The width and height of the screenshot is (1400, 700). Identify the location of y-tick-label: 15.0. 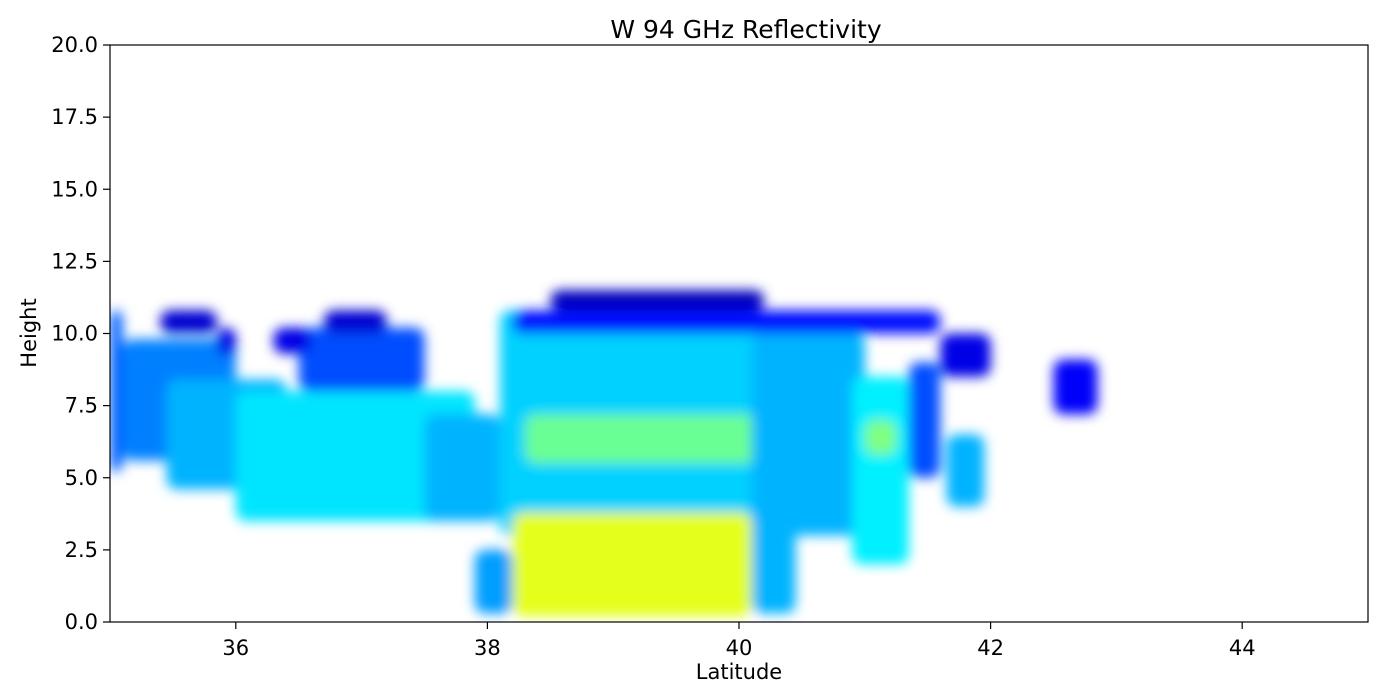
(74, 189).